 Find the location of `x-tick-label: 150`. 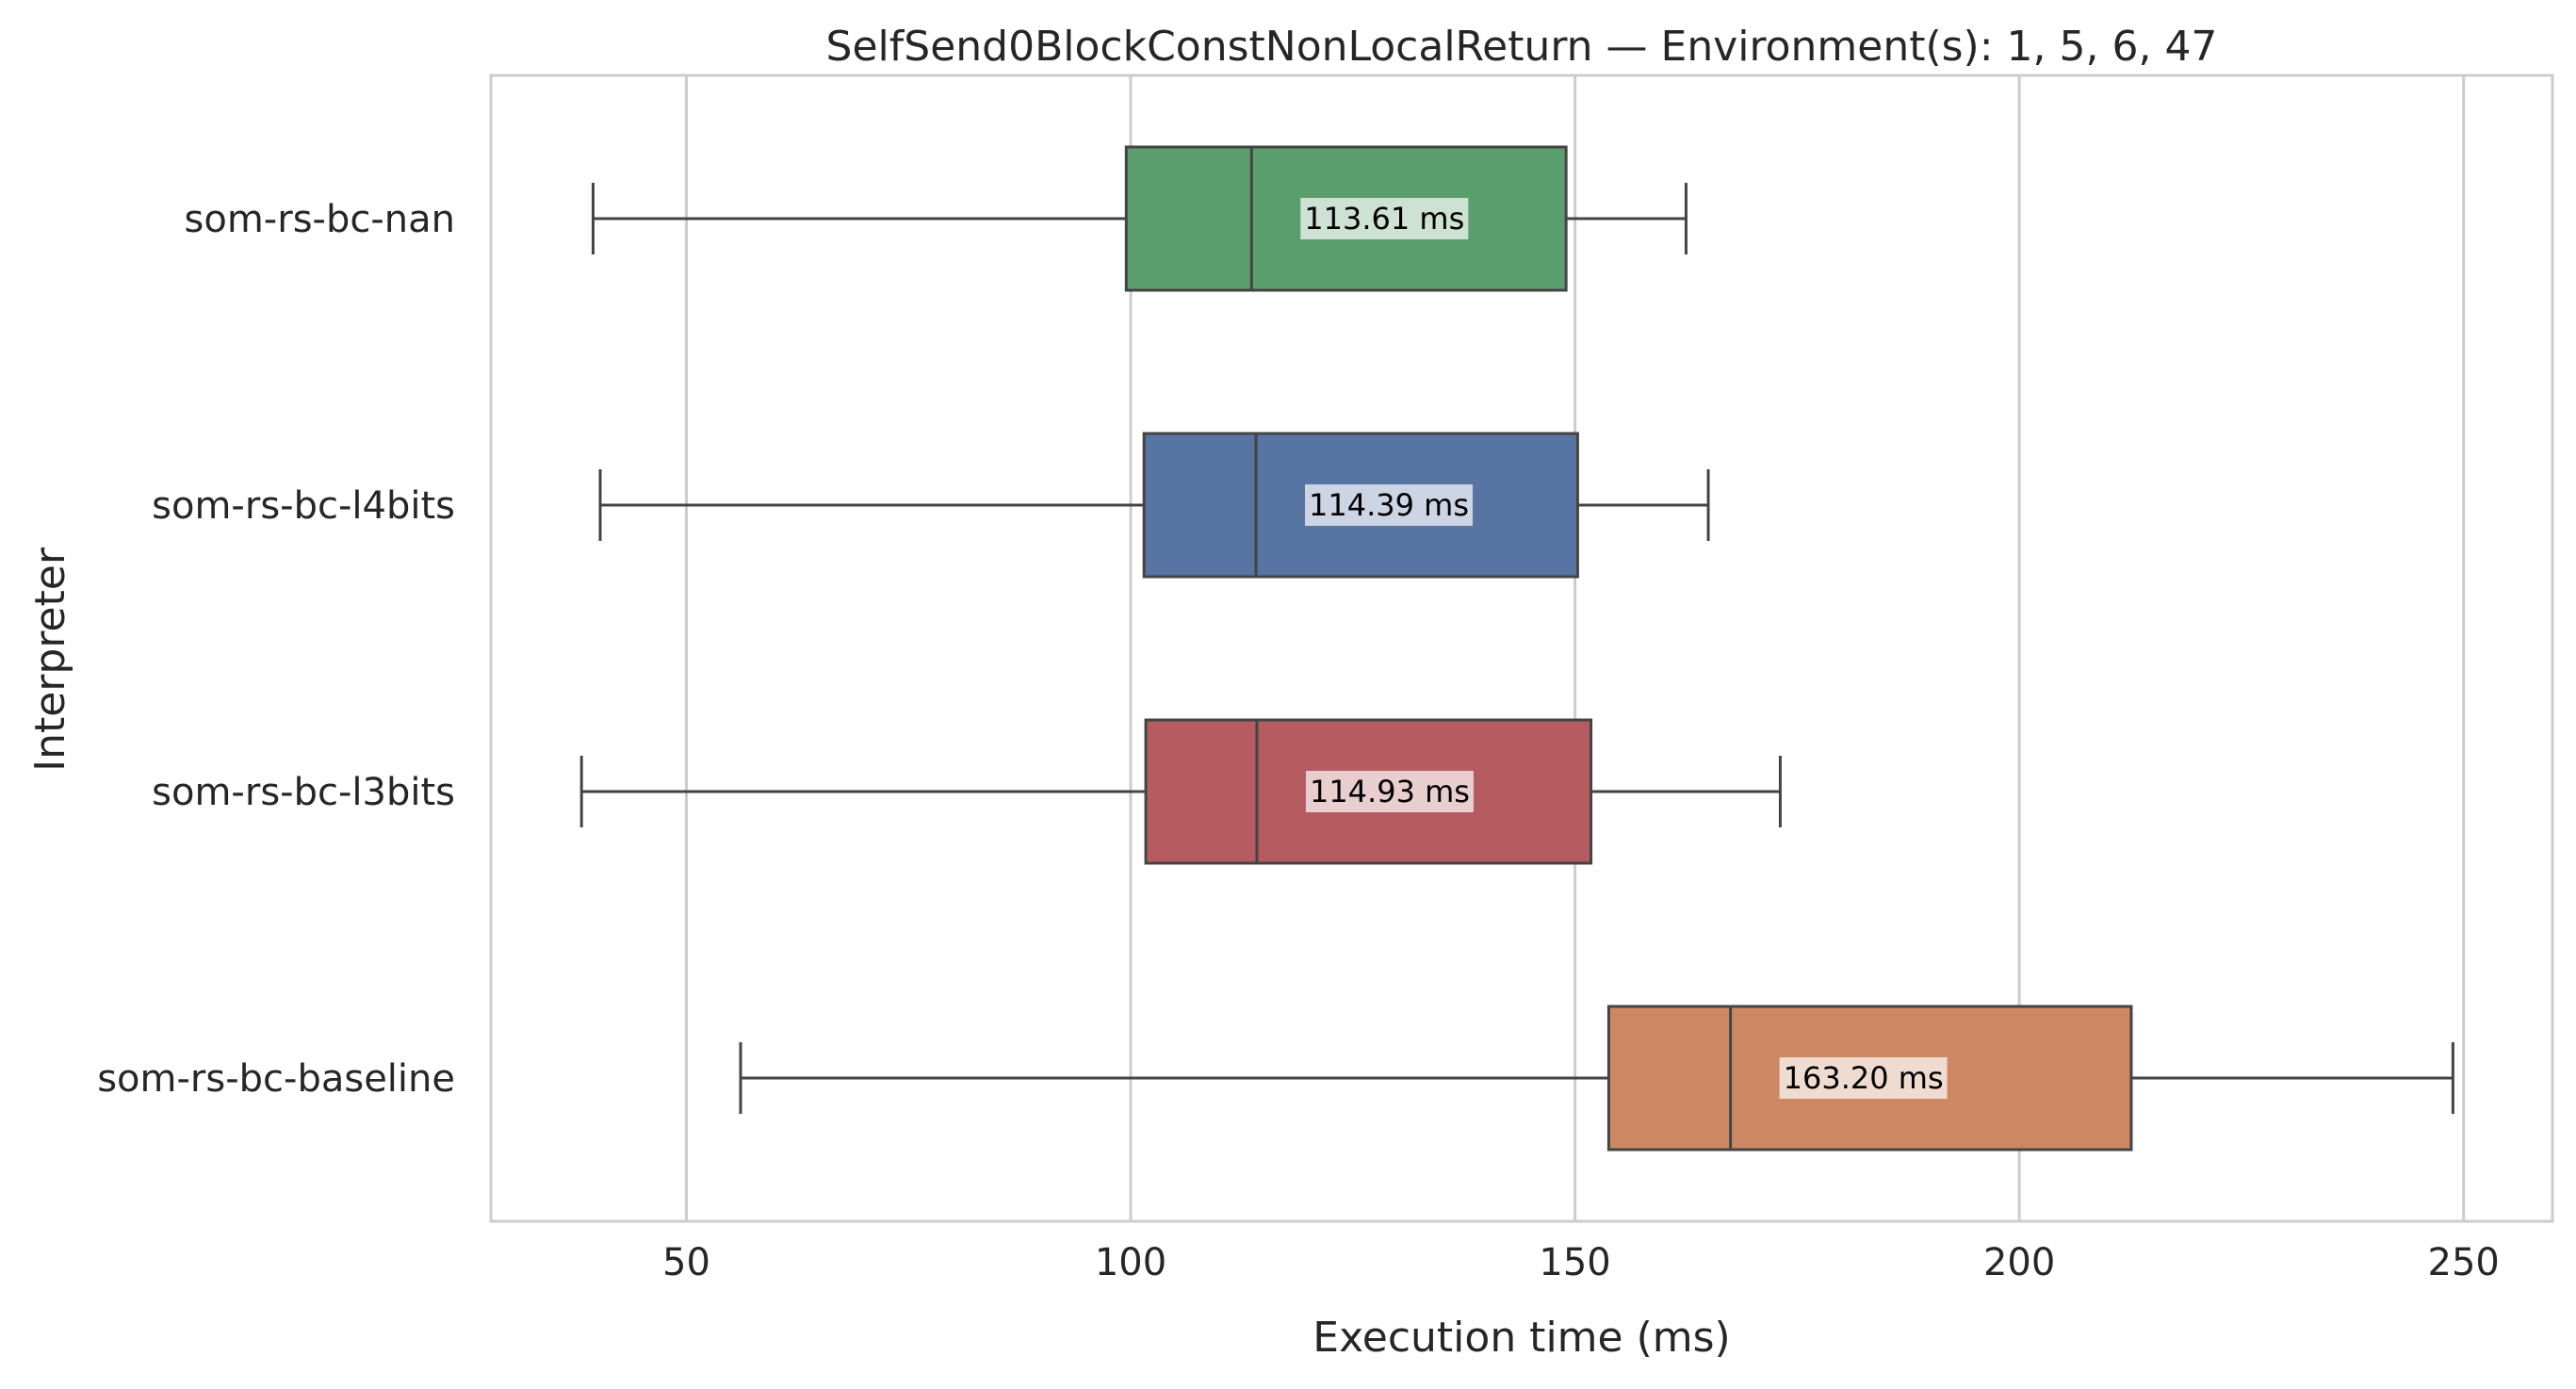

x-tick-label: 150 is located at coordinates (1574, 1262).